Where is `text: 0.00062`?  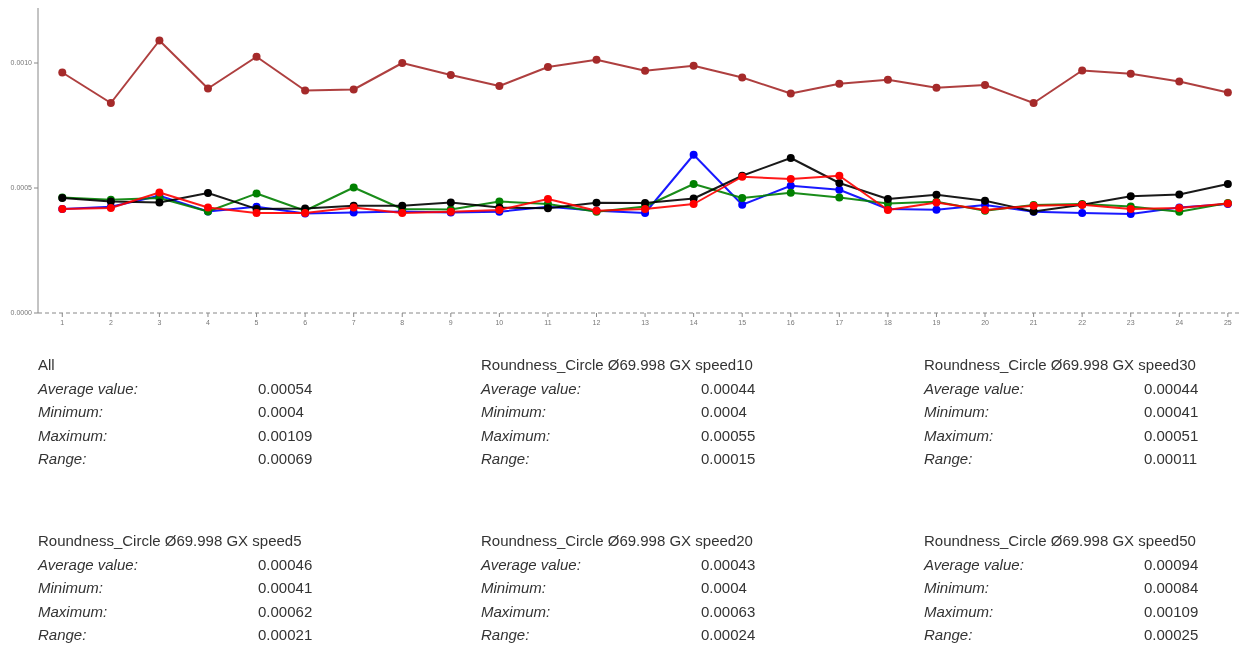 text: 0.00062 is located at coordinates (285, 611).